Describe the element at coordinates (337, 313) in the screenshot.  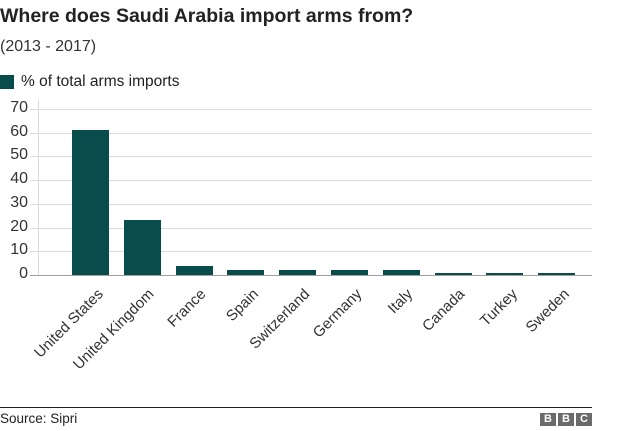
I see `x-tick-label: Germany` at that location.